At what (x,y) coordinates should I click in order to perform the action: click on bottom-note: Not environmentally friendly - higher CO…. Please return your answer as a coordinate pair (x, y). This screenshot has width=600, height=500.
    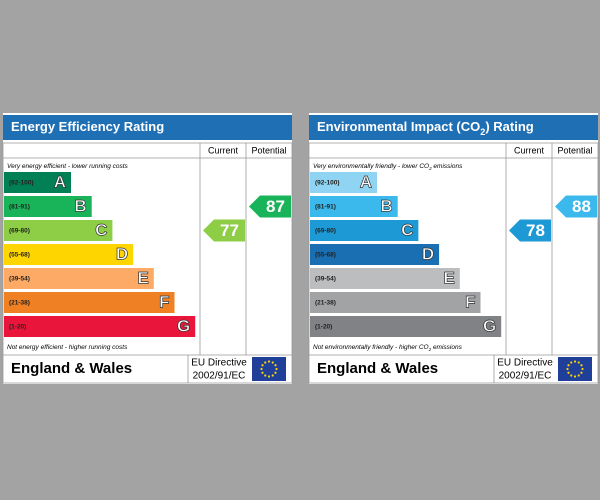
    Looking at the image, I should click on (388, 348).